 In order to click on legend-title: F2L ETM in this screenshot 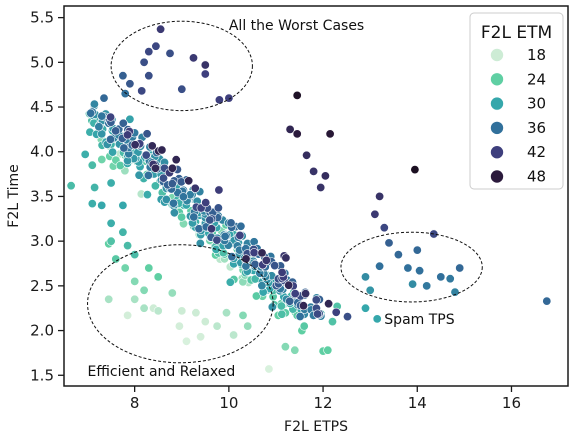, I will do `click(516, 33)`.